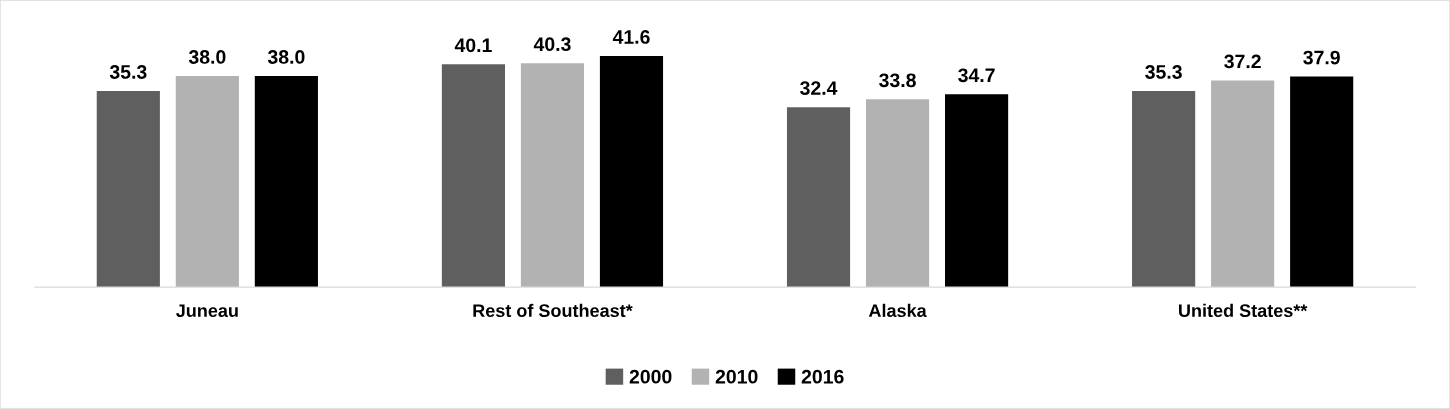 The width and height of the screenshot is (1450, 409). What do you see at coordinates (207, 311) in the screenshot?
I see `x-tick-label: Juneau` at bounding box center [207, 311].